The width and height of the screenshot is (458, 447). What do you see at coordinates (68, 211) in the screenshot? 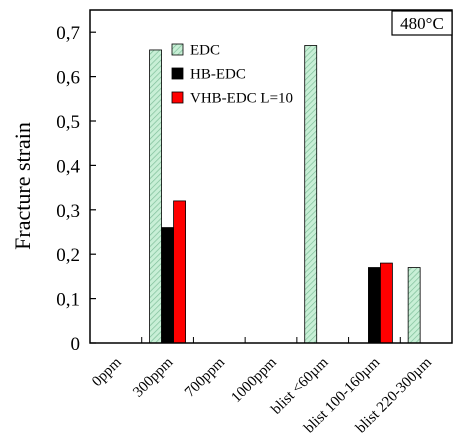
I see `y-tick-label: 0,3` at bounding box center [68, 211].